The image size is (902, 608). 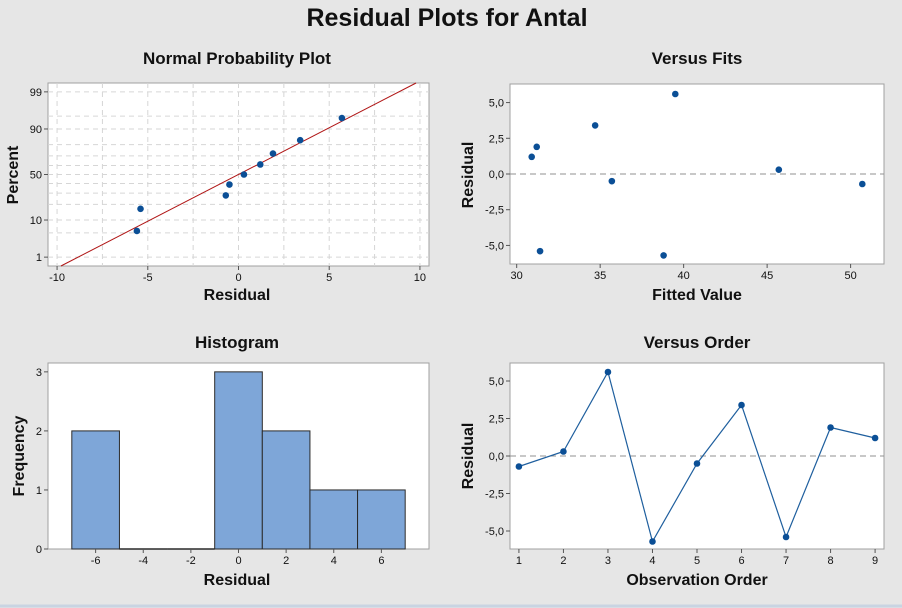 I want to click on x-tick-label: -2, so click(x=191, y=561).